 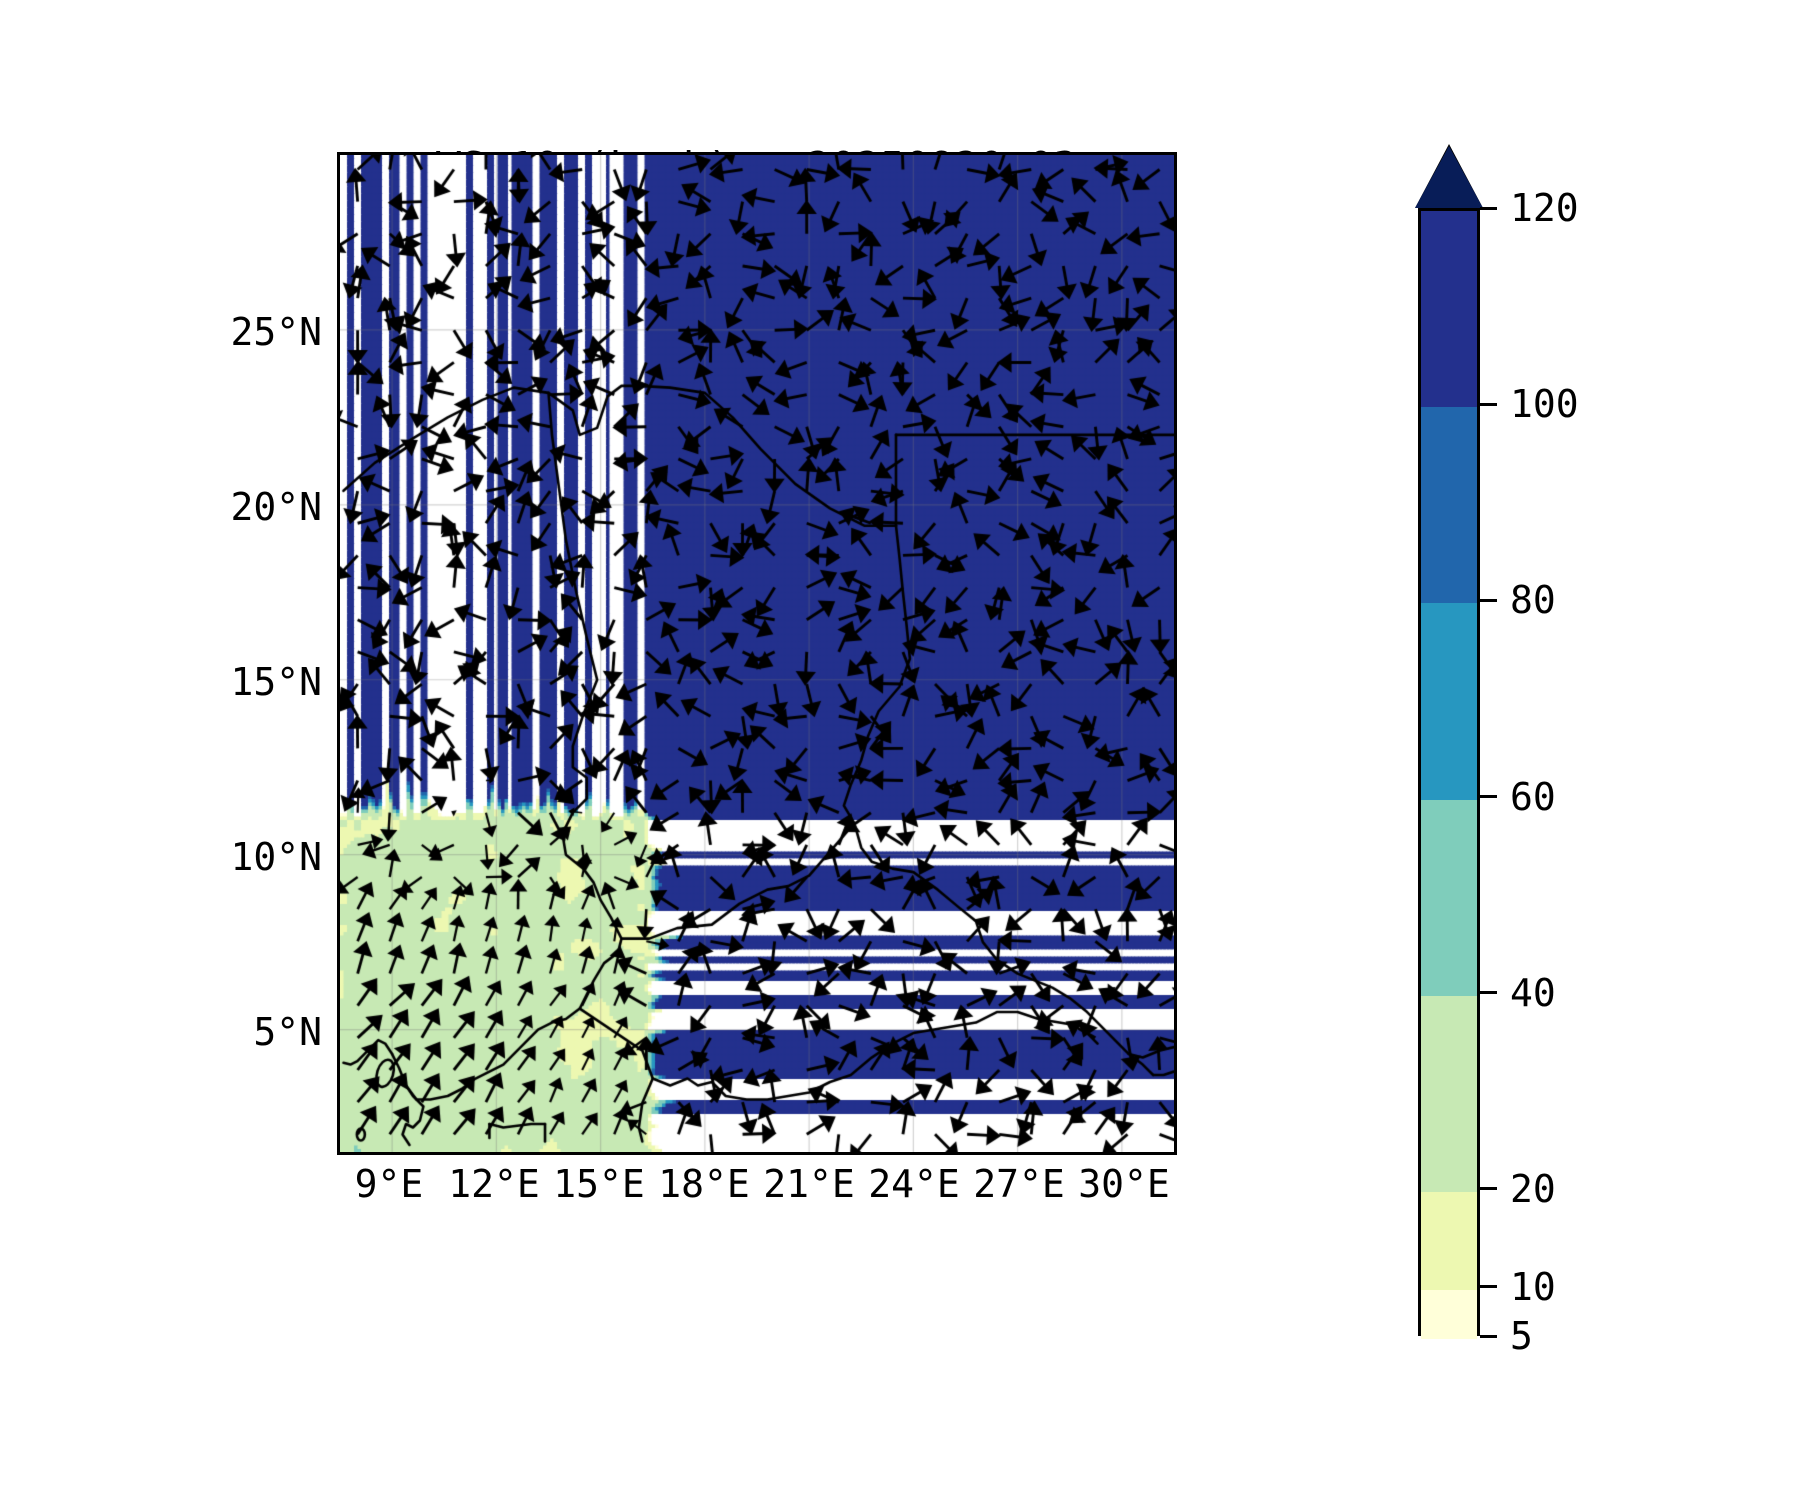 What do you see at coordinates (1550, 772) in the screenshot?
I see `colorbar-ticks: 5 10 20 40 60 80 100 120` at bounding box center [1550, 772].